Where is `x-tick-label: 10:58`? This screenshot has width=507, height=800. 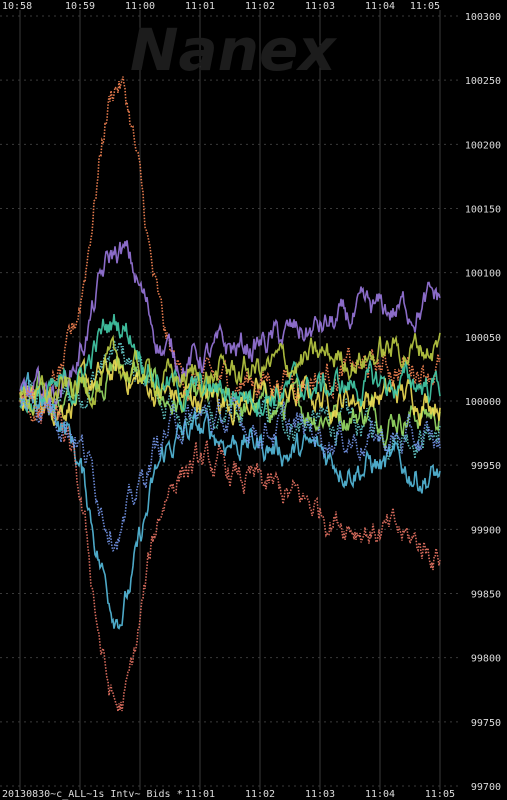
x-tick-label: 10:58 is located at coordinates (17, 6).